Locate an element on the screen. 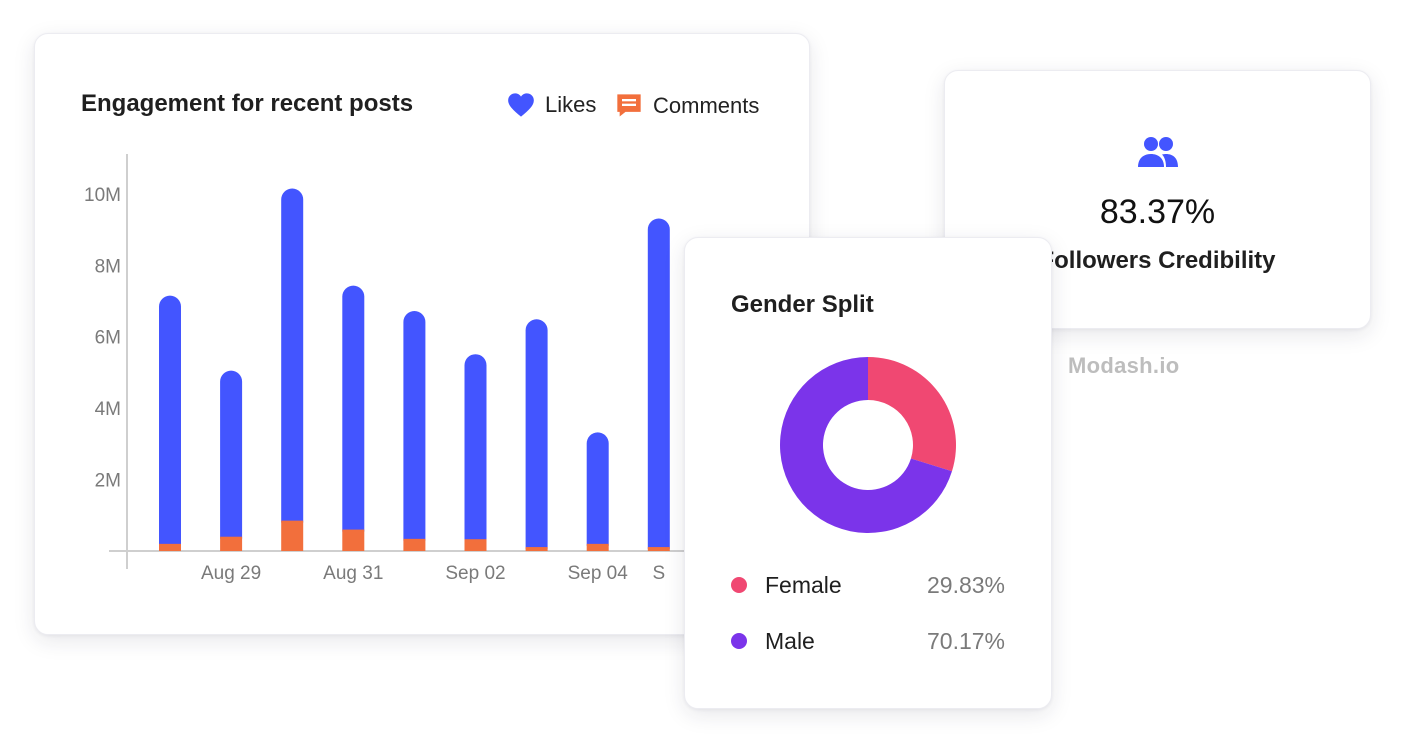 Image resolution: width=1404 pixels, height=742 pixels. gender-row-male: Male 70.17% is located at coordinates (868, 641).